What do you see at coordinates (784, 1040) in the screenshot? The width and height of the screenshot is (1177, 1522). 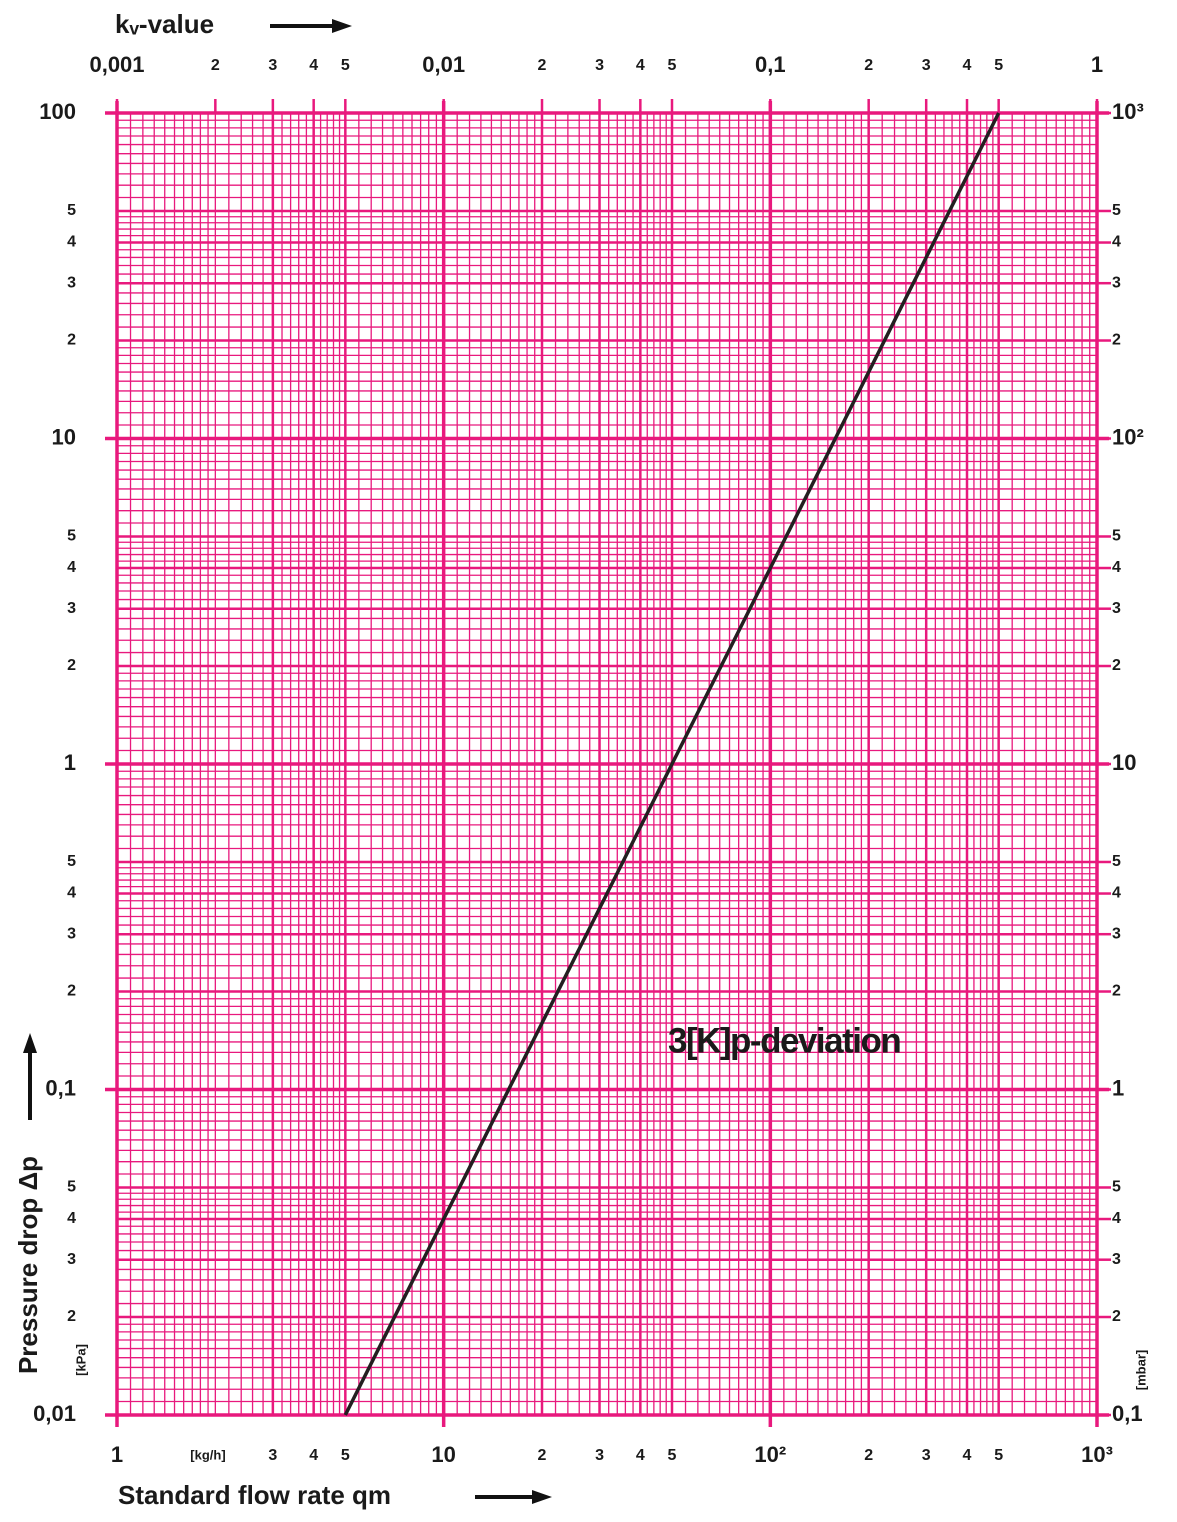 I see `annotation: 3[K]p-deviation` at bounding box center [784, 1040].